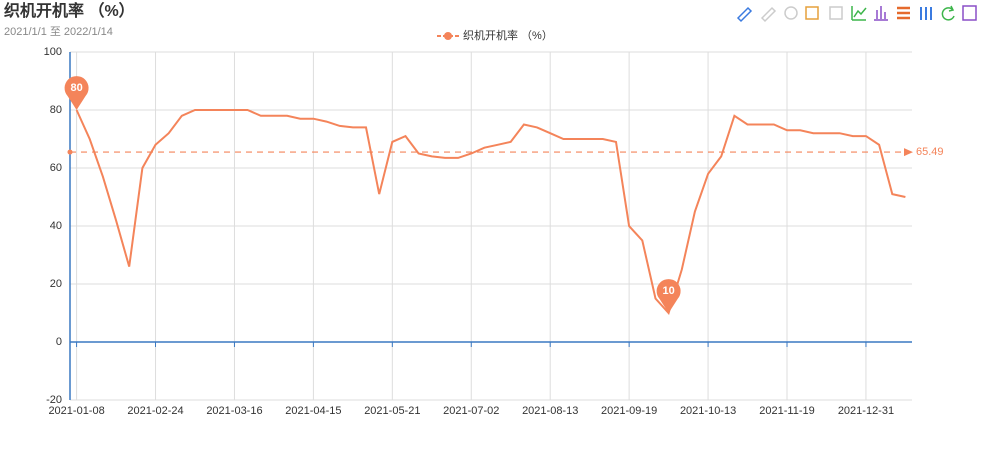 The width and height of the screenshot is (982, 453). I want to click on x-tick-label: 2021-11-19, so click(786, 411).